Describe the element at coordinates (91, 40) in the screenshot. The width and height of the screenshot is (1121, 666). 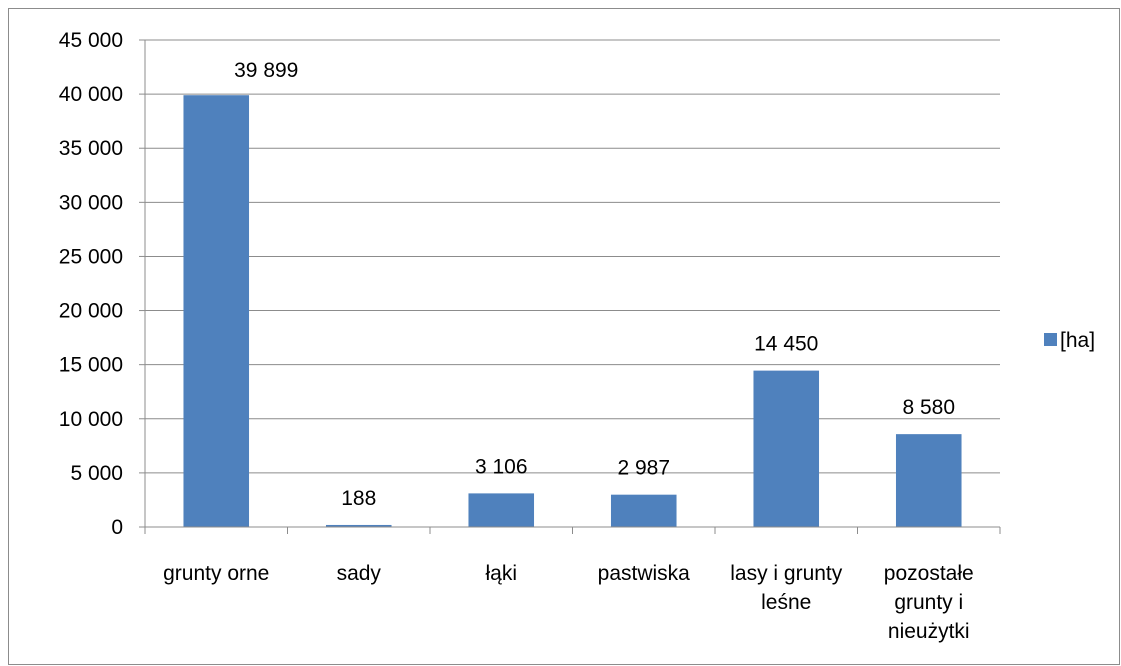
I see `y-tick-label: 45 000` at that location.